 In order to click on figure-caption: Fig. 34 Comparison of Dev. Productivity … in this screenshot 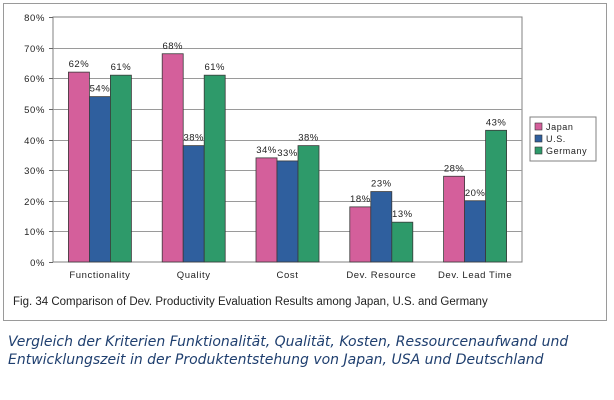, I will do `click(250, 302)`.